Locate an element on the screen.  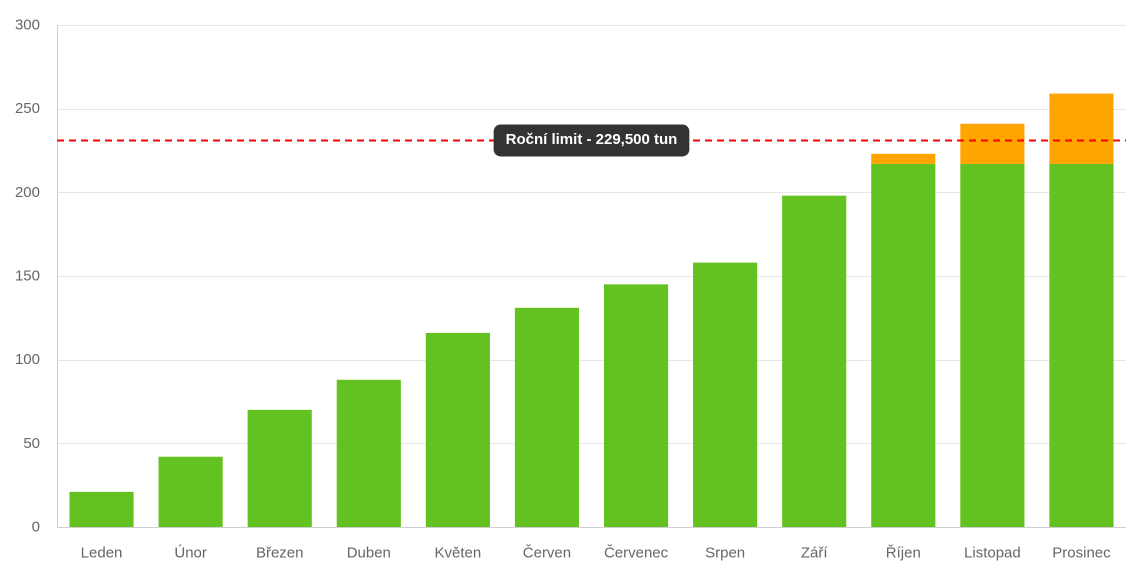
y-tick-label: 250 is located at coordinates (27, 108).